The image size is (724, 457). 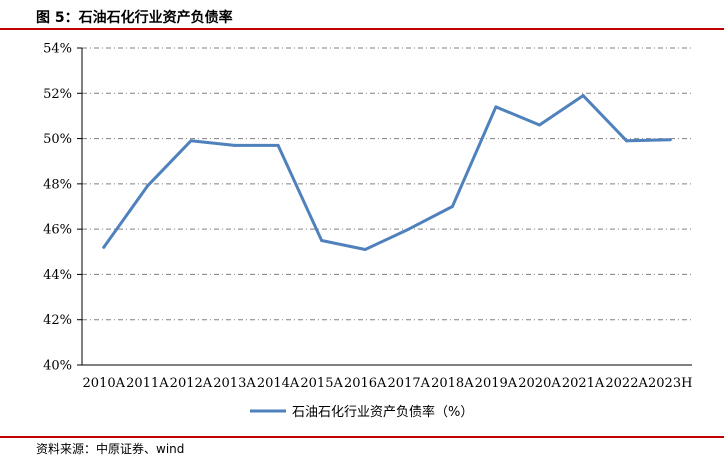 I want to click on x-tick-label: 2014A, so click(x=278, y=383).